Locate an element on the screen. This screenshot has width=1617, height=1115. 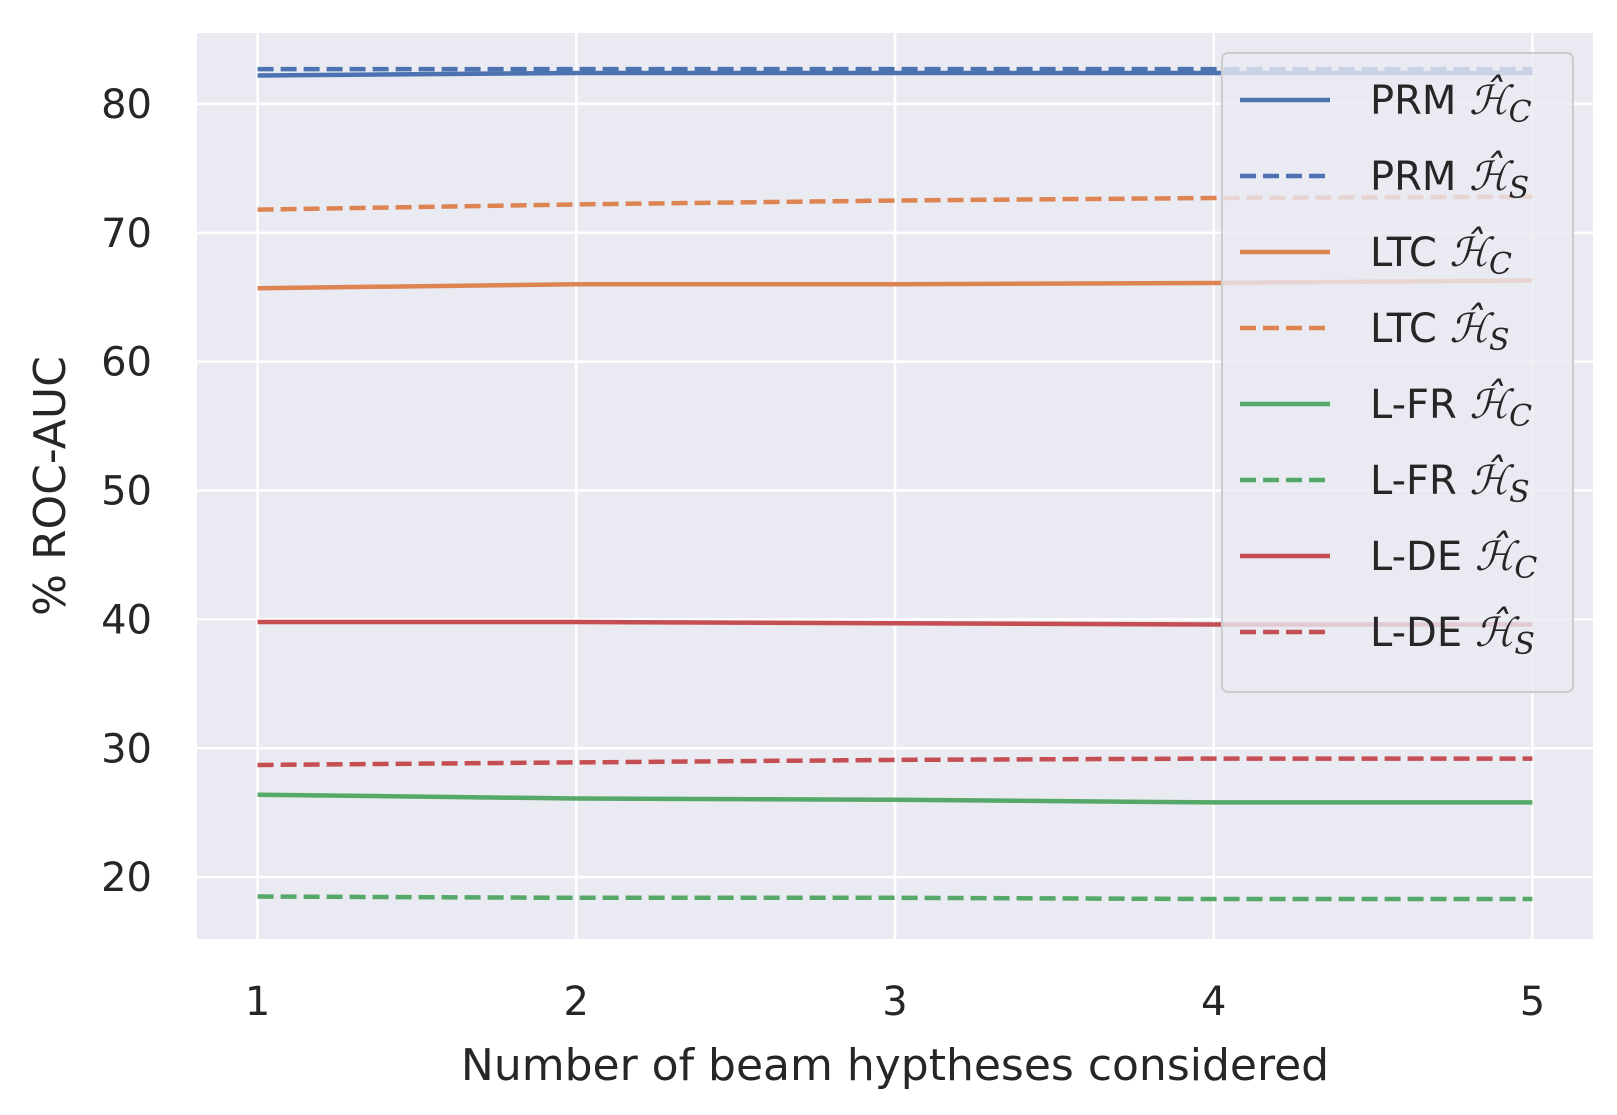
y-tick-labels: 20 30 40 50 60 70 80 is located at coordinates (126, 491).